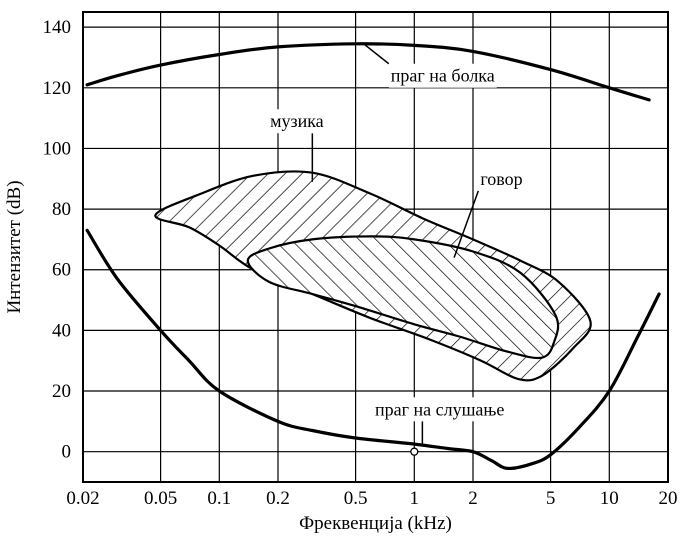  I want to click on y-tick-label: 60, so click(61, 270).